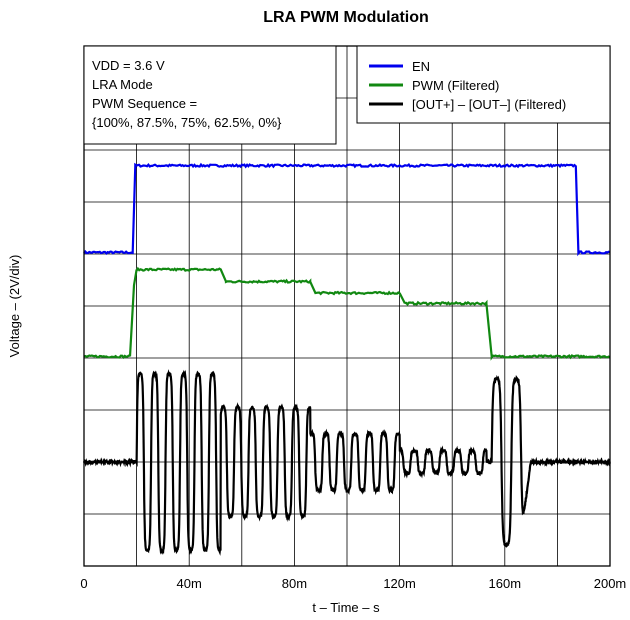 Image resolution: width=630 pixels, height=620 pixels. Describe the element at coordinates (353, 583) in the screenshot. I see `x-tick-labels: 0 40m 80m 120m 160m 200m` at that location.